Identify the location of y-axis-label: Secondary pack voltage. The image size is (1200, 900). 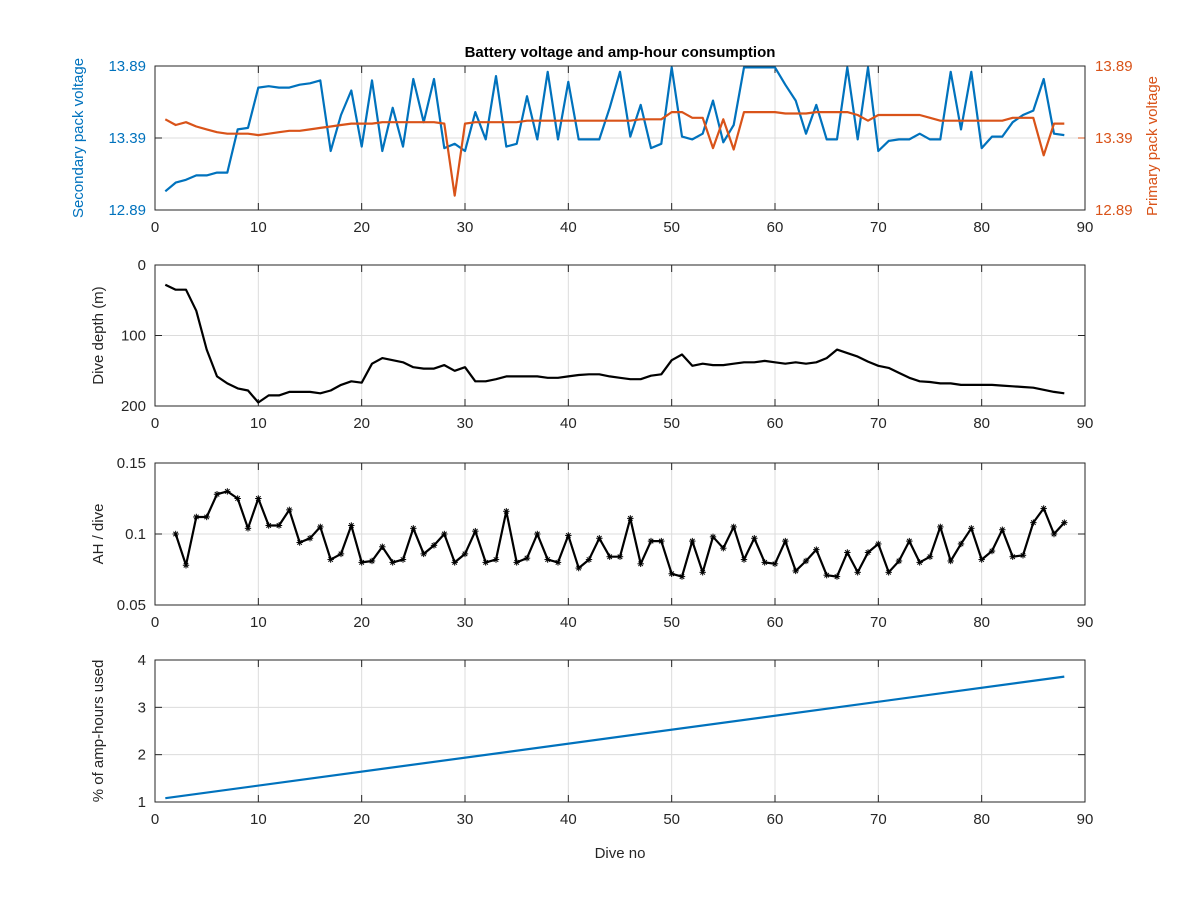
(78, 138).